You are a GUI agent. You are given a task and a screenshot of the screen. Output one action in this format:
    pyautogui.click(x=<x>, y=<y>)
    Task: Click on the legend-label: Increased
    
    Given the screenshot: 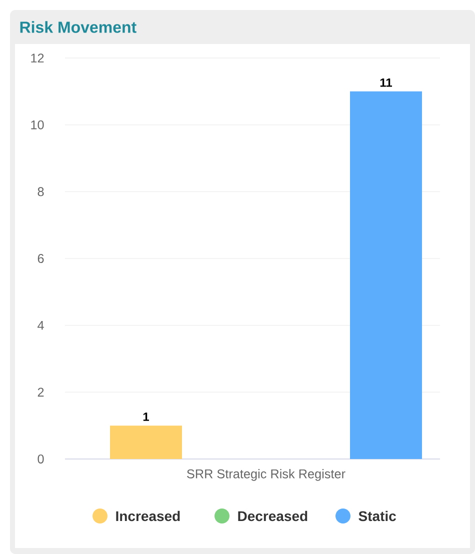 What is the action you would take?
    pyautogui.click(x=148, y=516)
    